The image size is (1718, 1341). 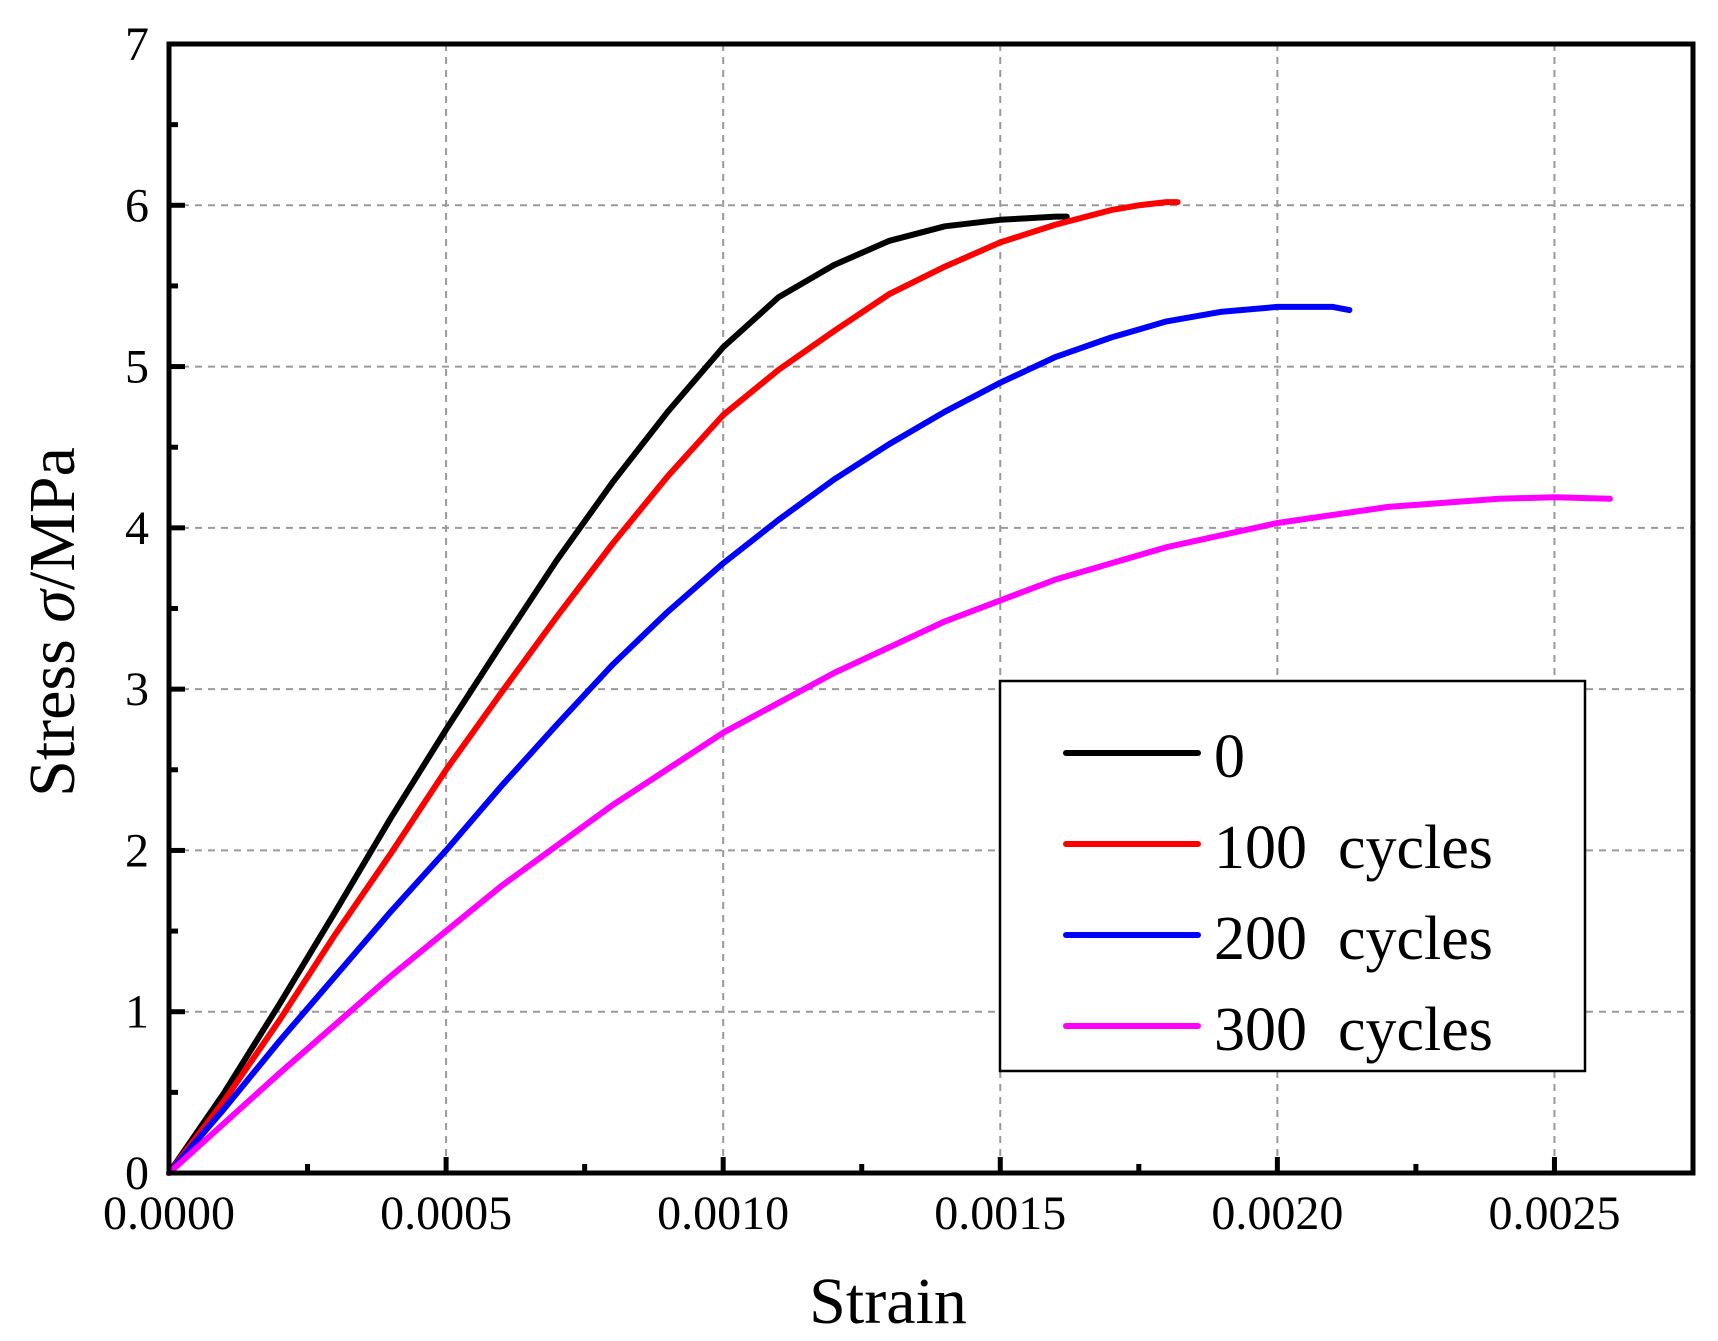 I want to click on x-tick-label: 0.0005, so click(x=446, y=1213).